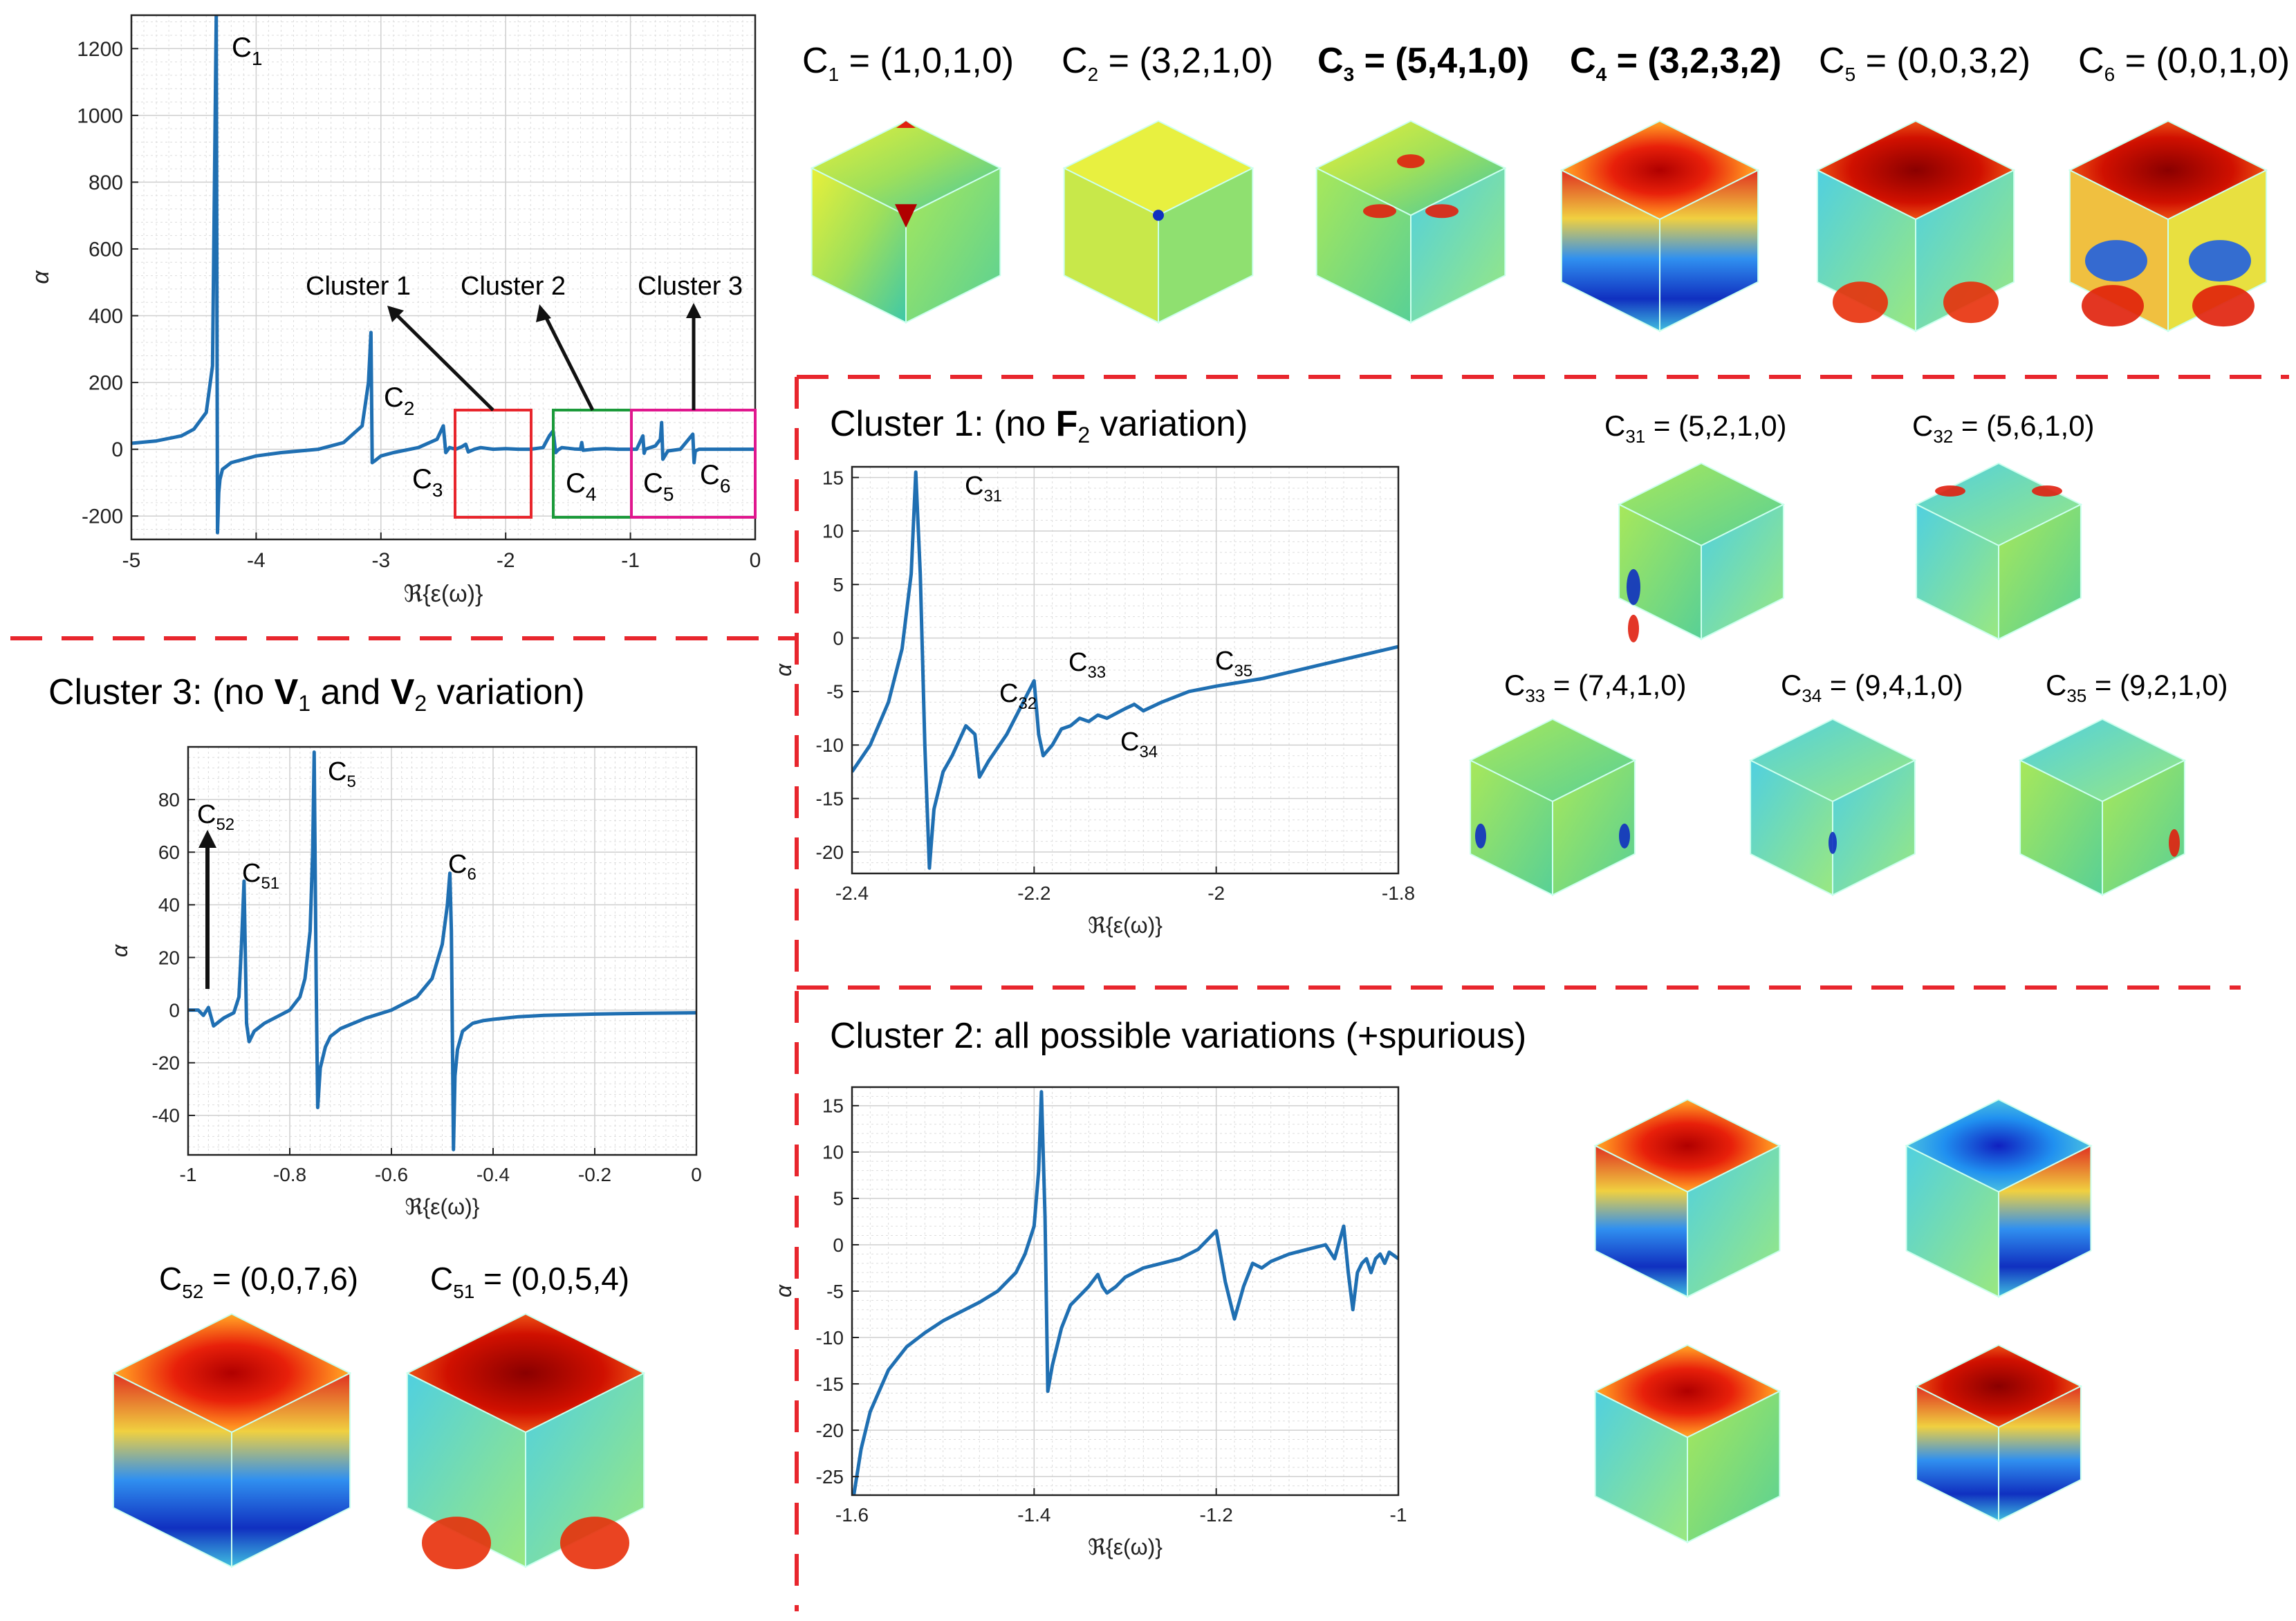  What do you see at coordinates (106, 383) in the screenshot?
I see `y-tick-label: 200` at bounding box center [106, 383].